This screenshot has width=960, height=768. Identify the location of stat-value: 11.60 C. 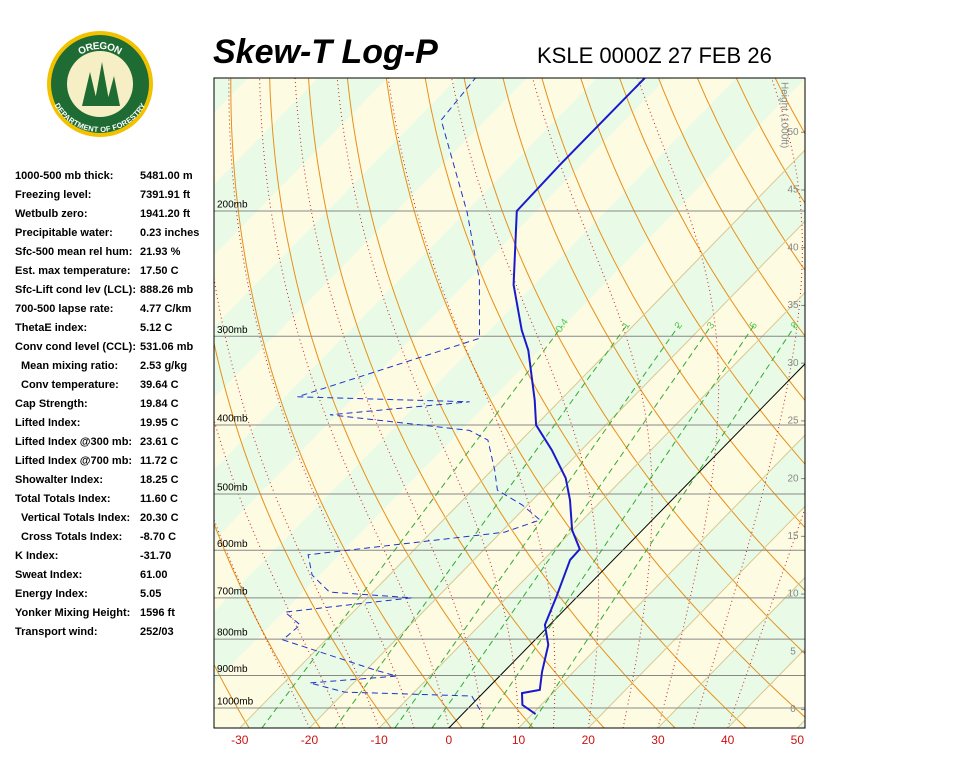
(159, 499).